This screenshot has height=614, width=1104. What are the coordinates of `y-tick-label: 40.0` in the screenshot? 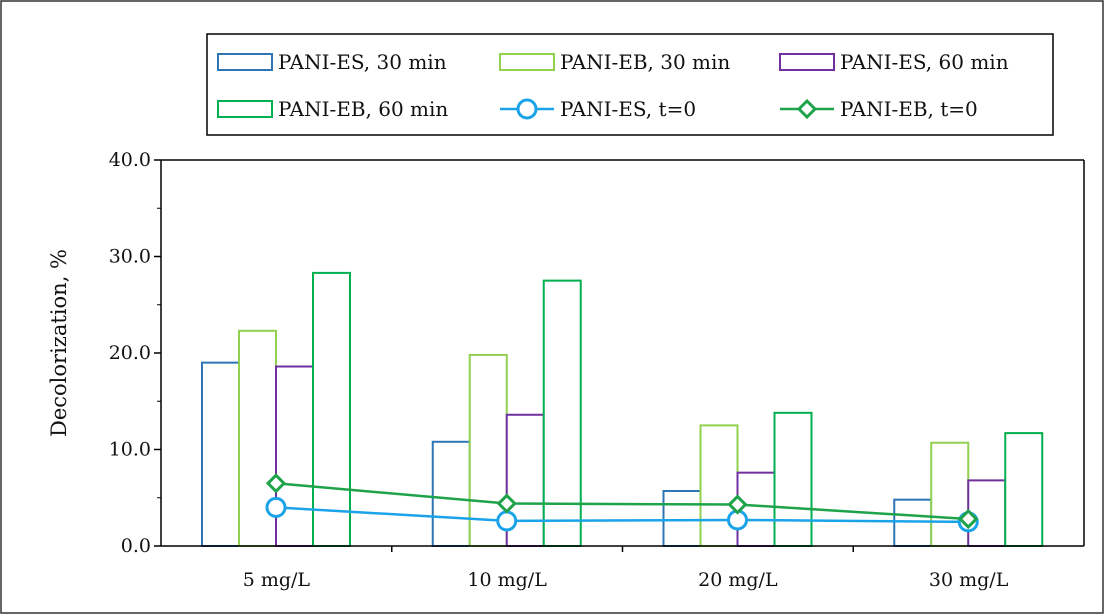 It's located at (130, 160).